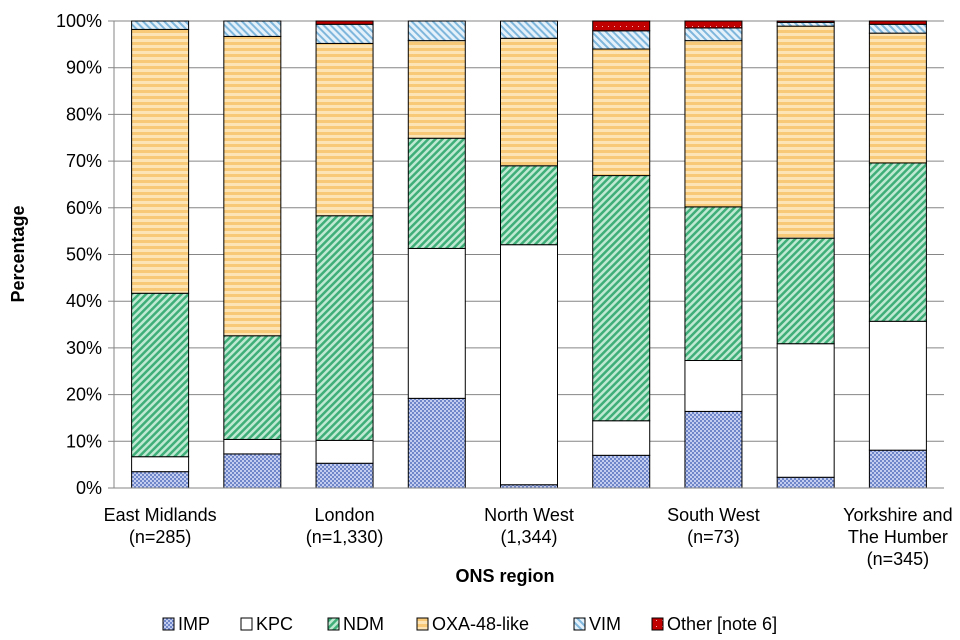 This screenshot has width=960, height=640. Describe the element at coordinates (160, 25) in the screenshot. I see `bar-east-midlands-vim` at that location.